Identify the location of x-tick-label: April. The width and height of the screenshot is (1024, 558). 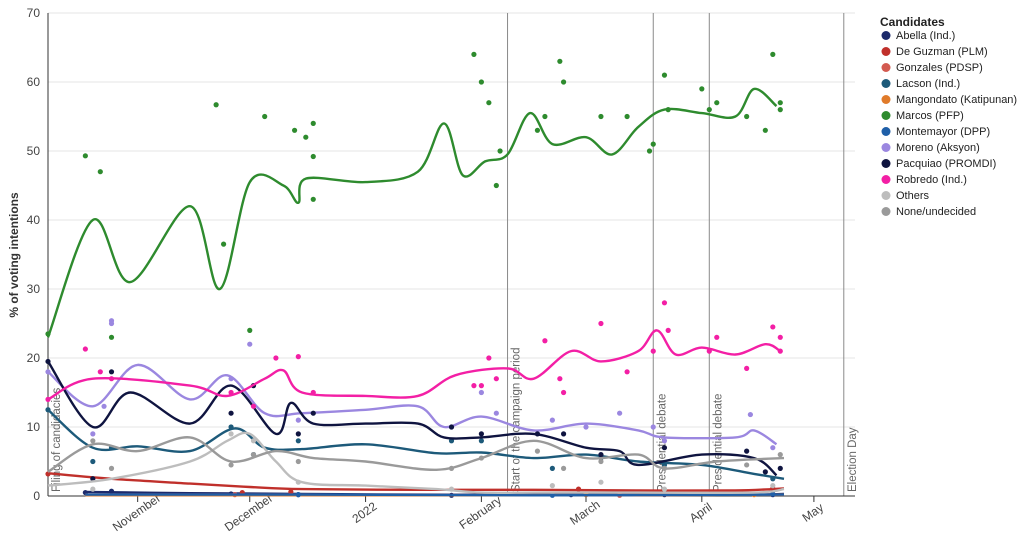
(701, 512).